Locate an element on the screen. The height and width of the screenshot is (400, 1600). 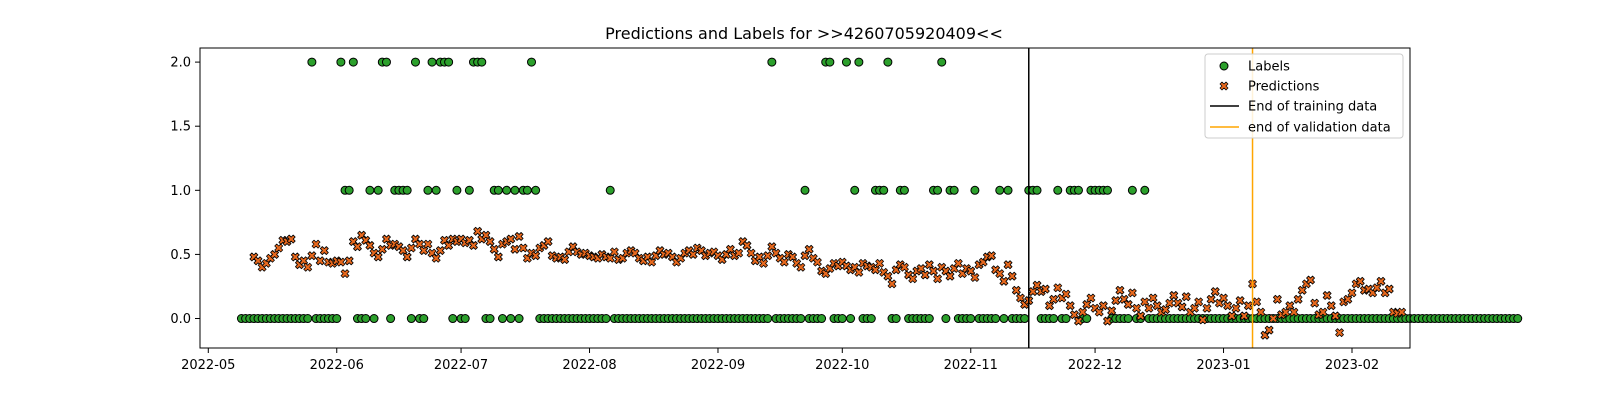
x-tick-label: 2022-06 is located at coordinates (337, 365).